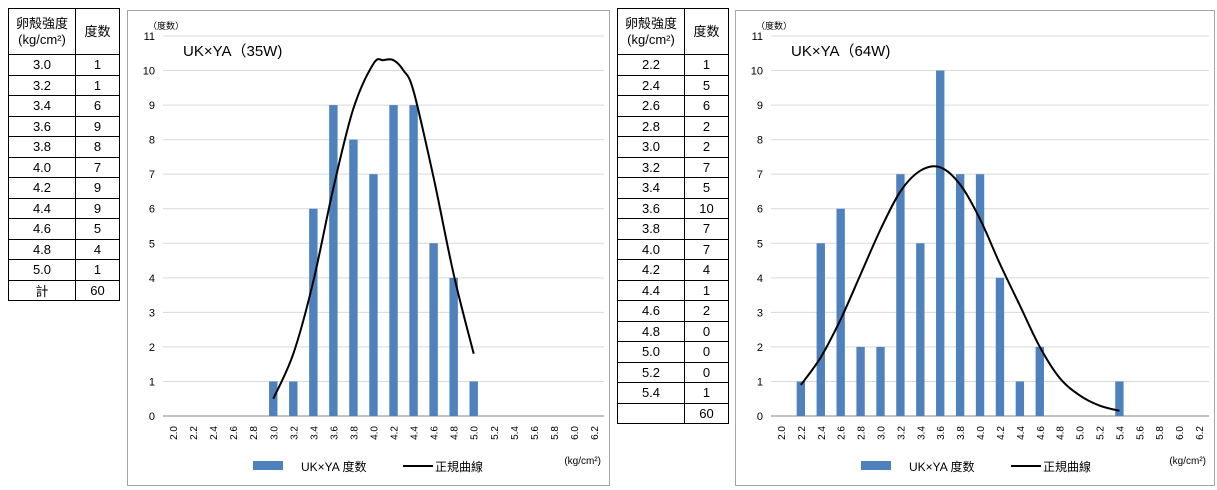 Image resolution: width=1217 pixels, height=490 pixels. What do you see at coordinates (921, 433) in the screenshot?
I see `x-tick-label: 3.4` at bounding box center [921, 433].